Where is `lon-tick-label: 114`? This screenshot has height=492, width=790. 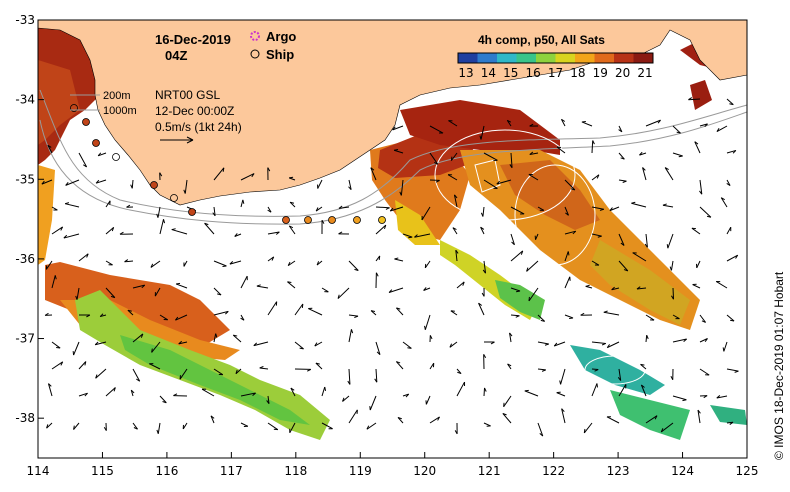
lon-tick-label: 114 is located at coordinates (38, 471).